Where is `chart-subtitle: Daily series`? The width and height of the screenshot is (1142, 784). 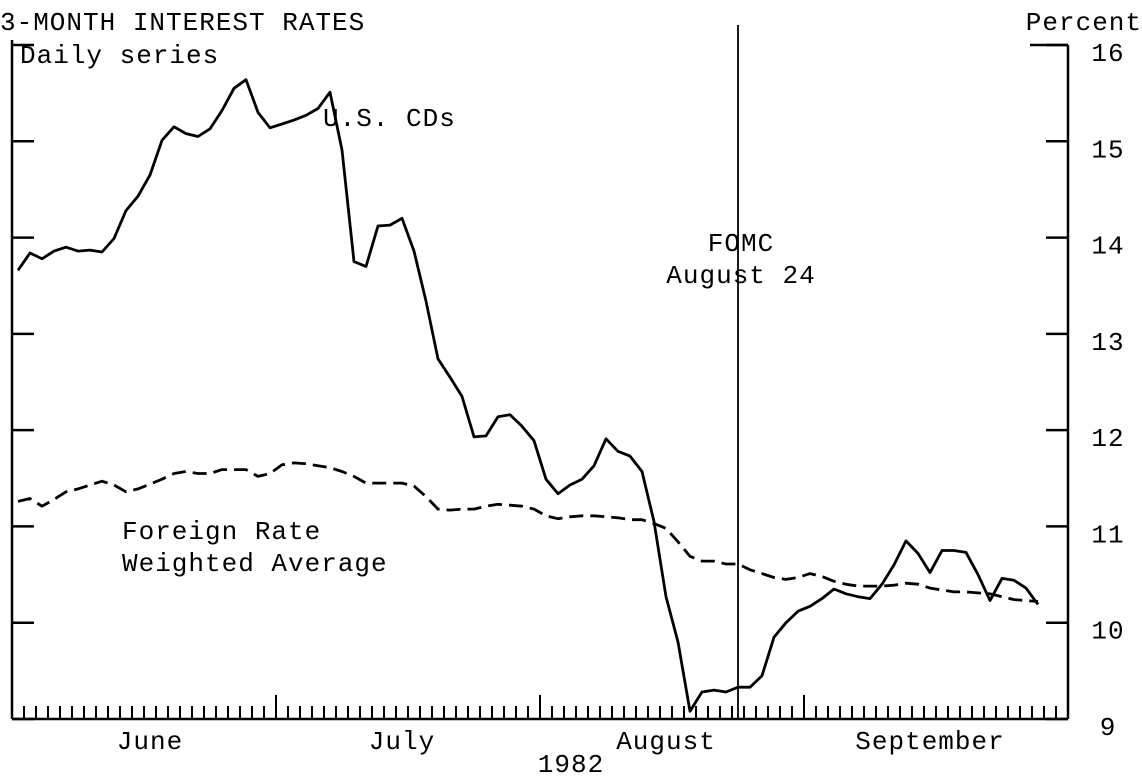 chart-subtitle: Daily series is located at coordinates (119, 56).